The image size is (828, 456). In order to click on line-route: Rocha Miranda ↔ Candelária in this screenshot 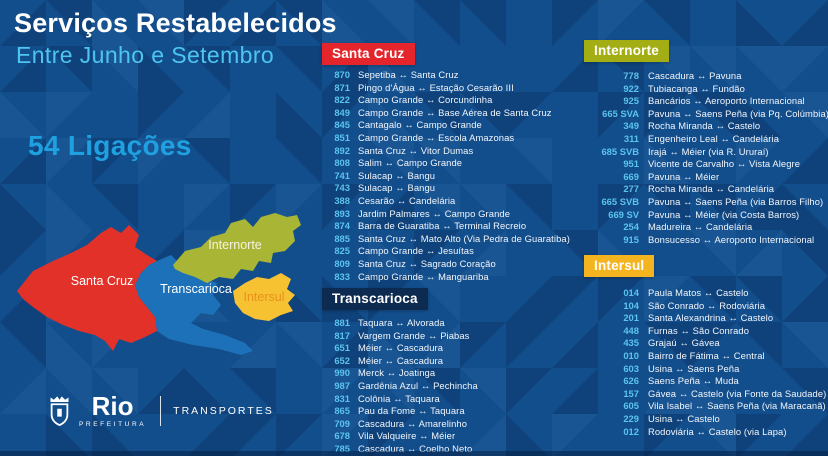, I will do `click(711, 189)`.